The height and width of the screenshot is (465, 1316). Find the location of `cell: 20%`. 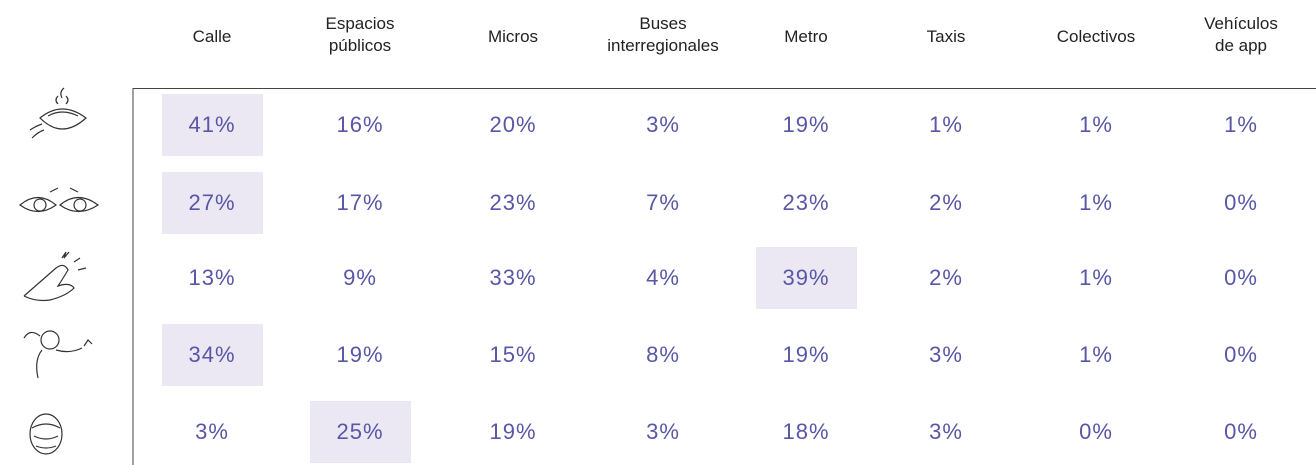

cell: 20% is located at coordinates (513, 124).